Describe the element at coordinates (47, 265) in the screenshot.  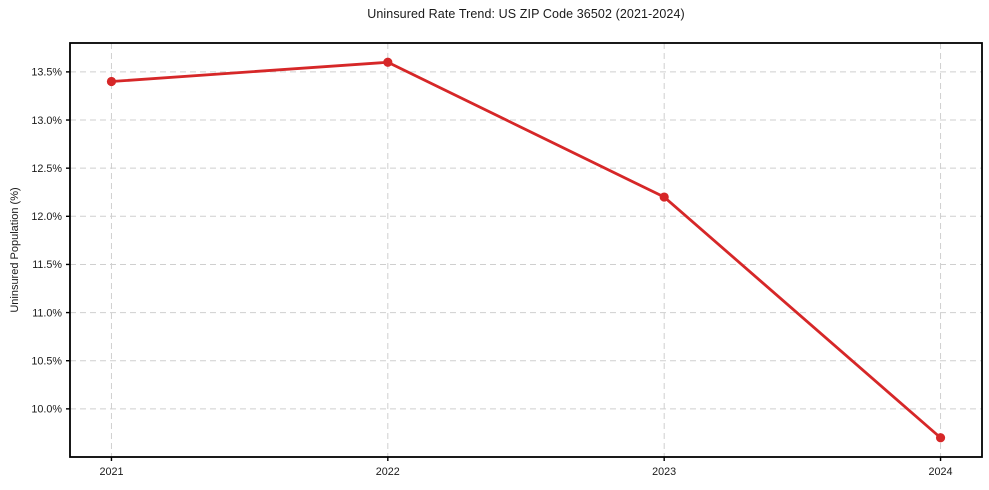
I see `y-tick-label: 11.5%` at that location.